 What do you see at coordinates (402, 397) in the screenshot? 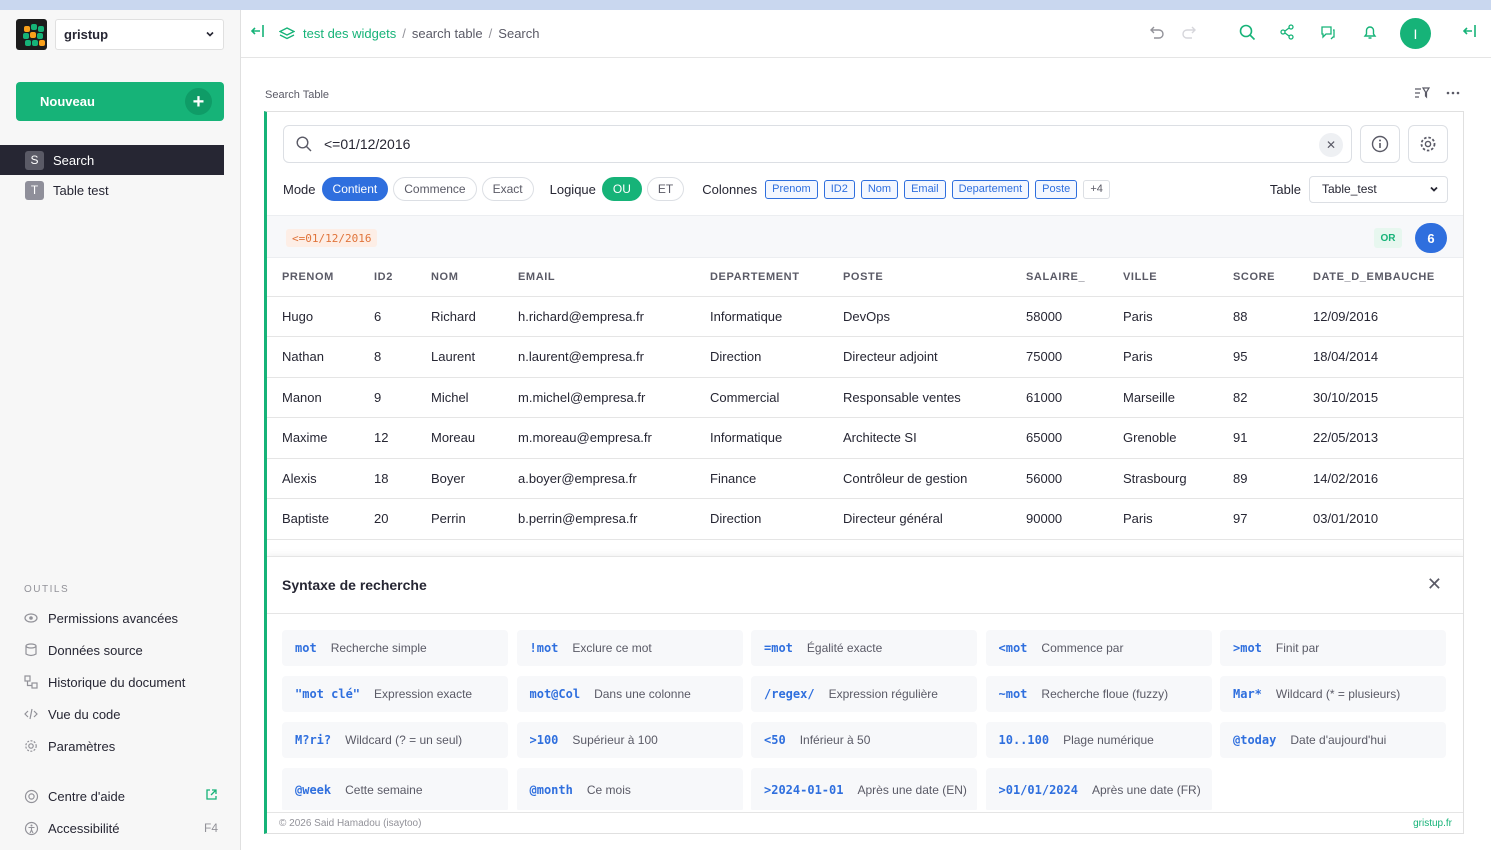
I see `table-cell: 9` at bounding box center [402, 397].